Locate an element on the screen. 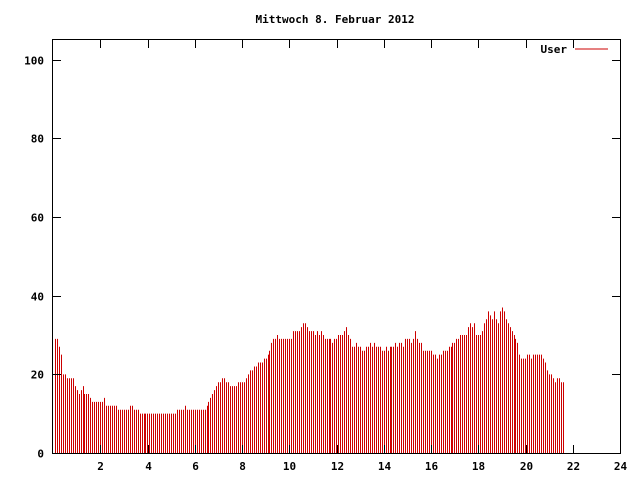 This screenshot has height=480, width=640. x-tick-label: 4 is located at coordinates (148, 466).